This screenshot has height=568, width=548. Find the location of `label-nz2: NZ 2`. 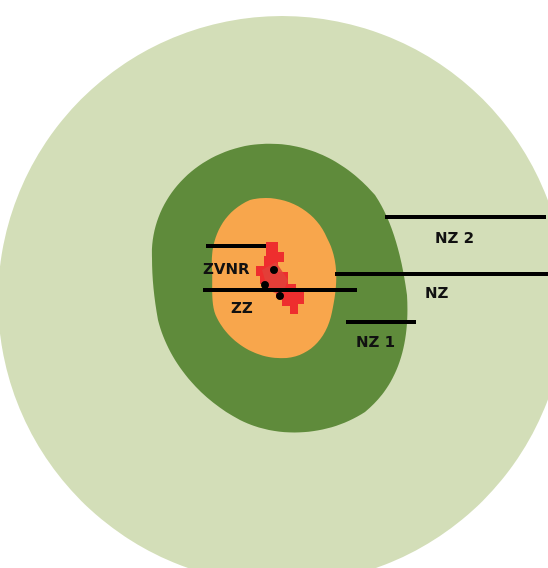

label-nz2: NZ 2 is located at coordinates (454, 238).